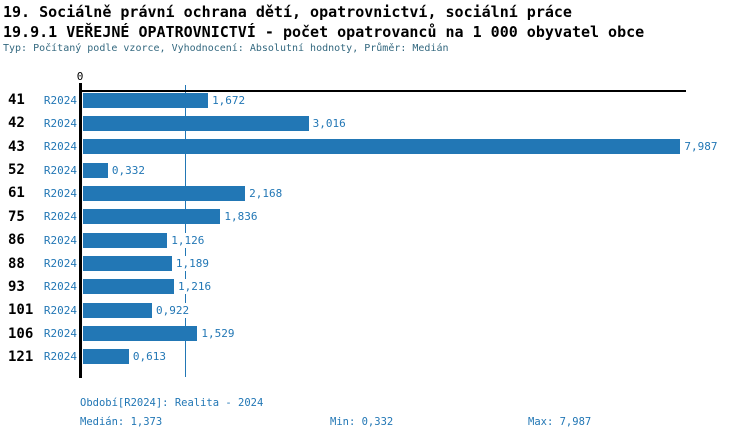 This screenshot has width=750, height=440. What do you see at coordinates (241, 217) in the screenshot?
I see `bar-value-label: 1,836` at bounding box center [241, 217].